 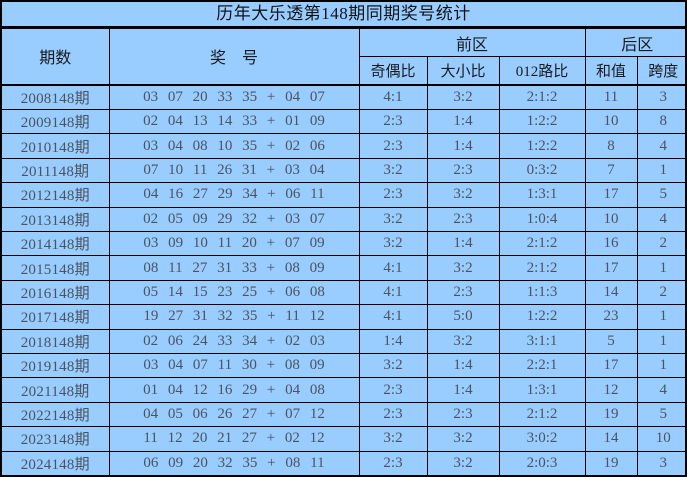 I want to click on cell-winning-numbers: 01 04 12 16 29 + 04 08, so click(x=234, y=390).